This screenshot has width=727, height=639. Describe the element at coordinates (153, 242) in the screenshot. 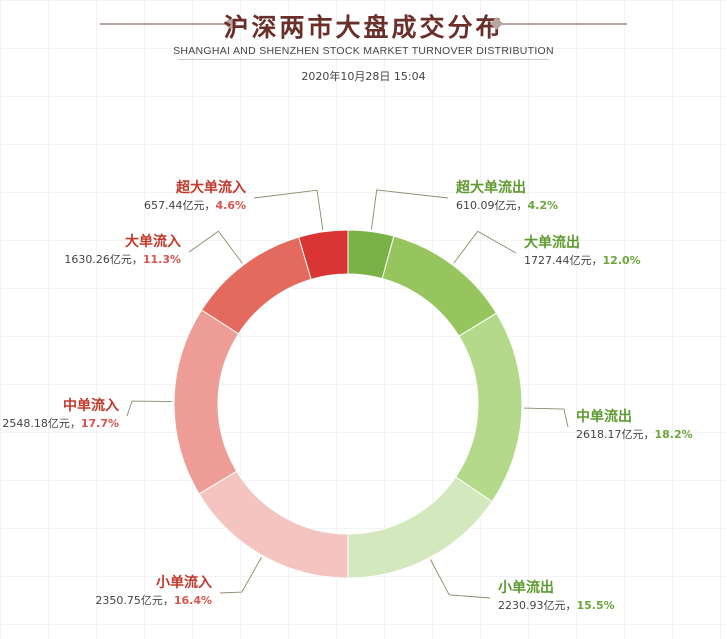

I see `slice-name: 大单流入` at that location.